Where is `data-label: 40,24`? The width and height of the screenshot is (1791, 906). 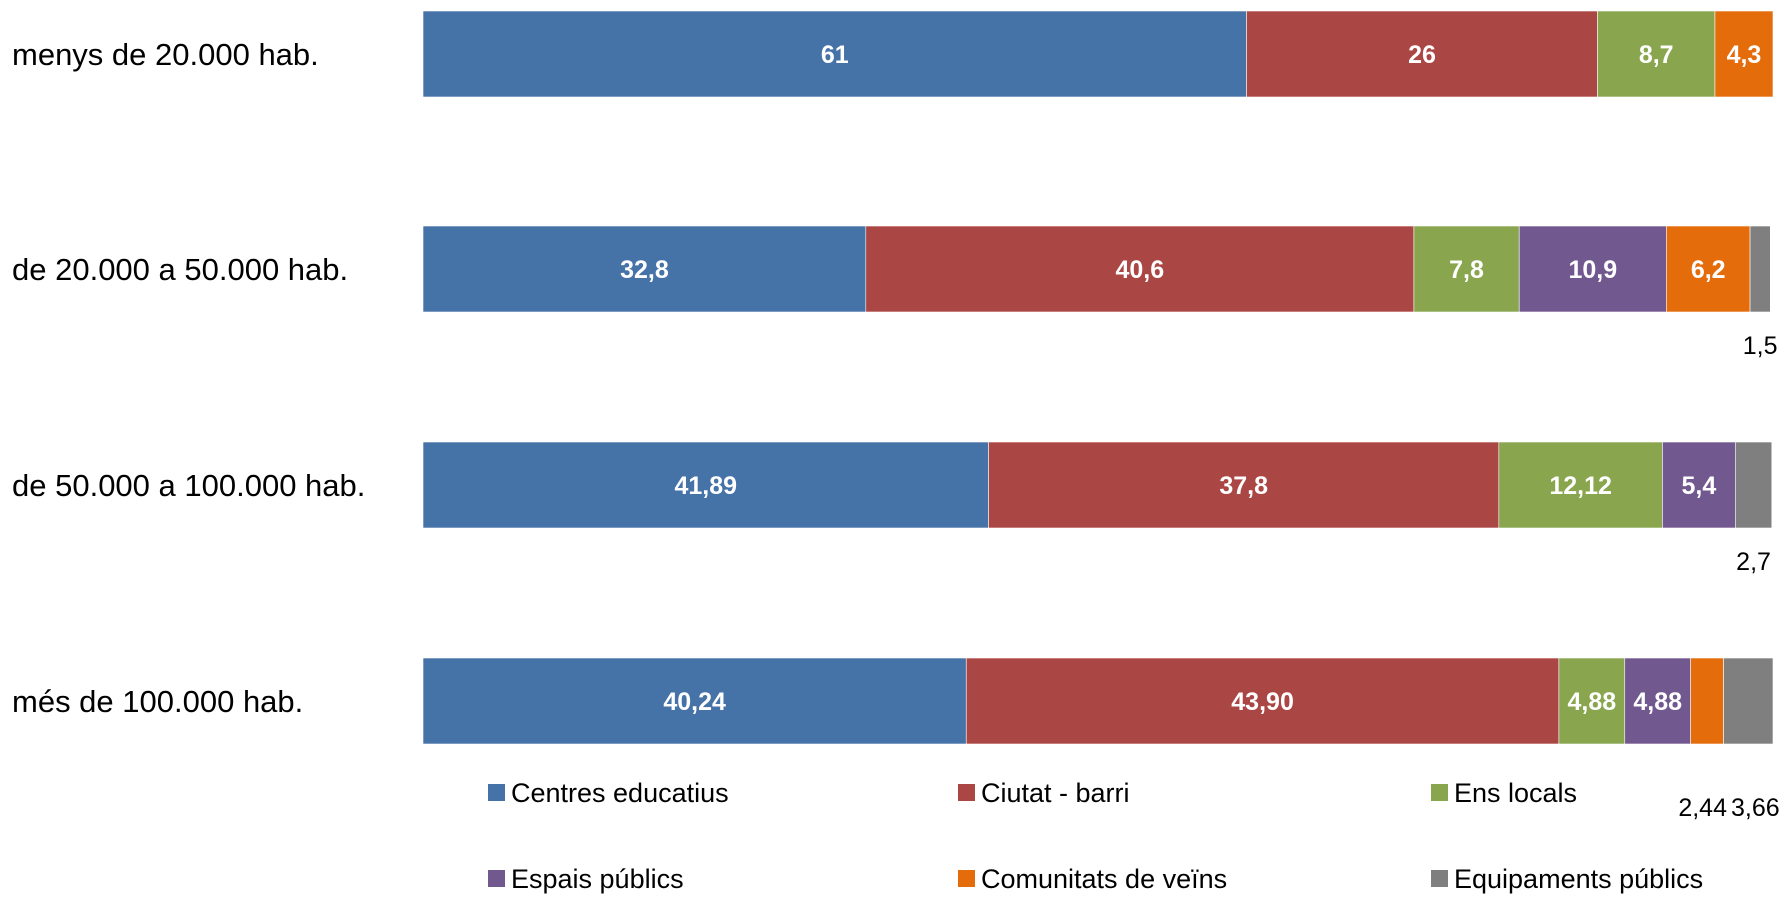 data-label: 40,24 is located at coordinates (694, 702).